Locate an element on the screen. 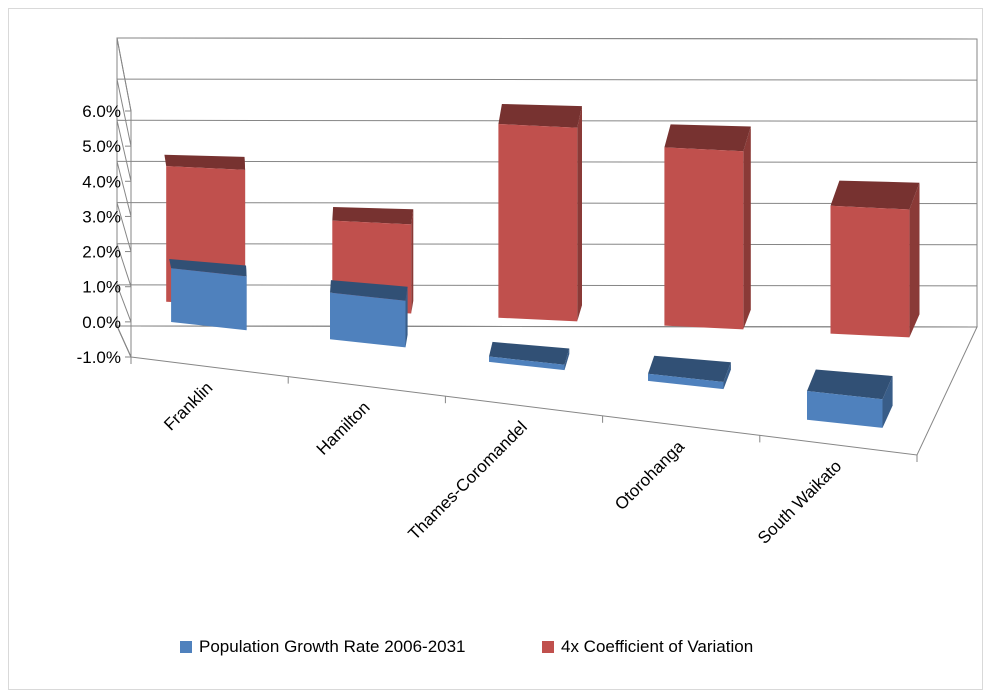 The height and width of the screenshot is (698, 993). legend-item: Population Growth Rate 2006-2031 is located at coordinates (323, 646).